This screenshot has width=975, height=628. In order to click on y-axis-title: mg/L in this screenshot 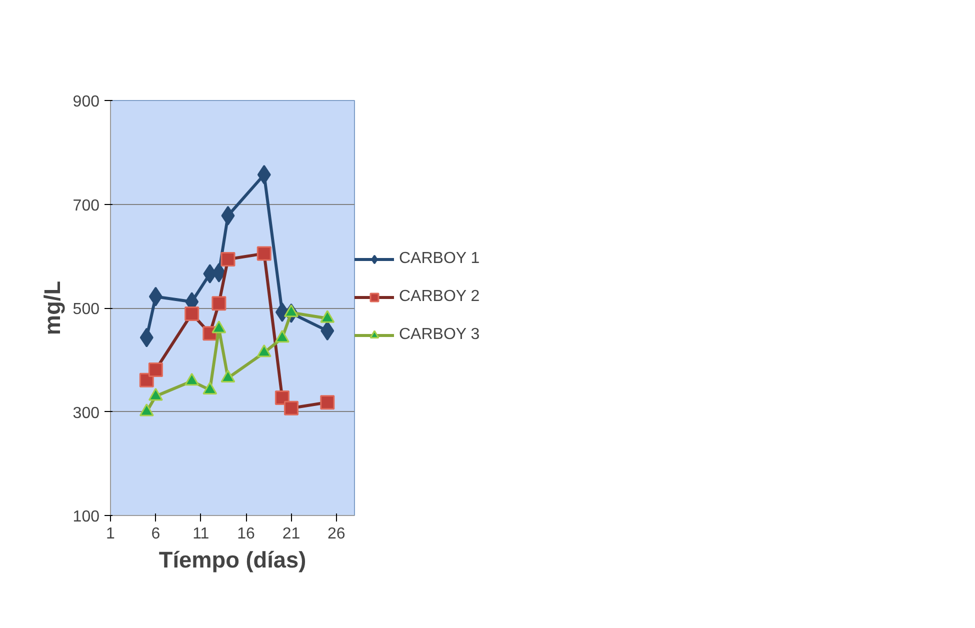, I will do `click(51, 308)`.